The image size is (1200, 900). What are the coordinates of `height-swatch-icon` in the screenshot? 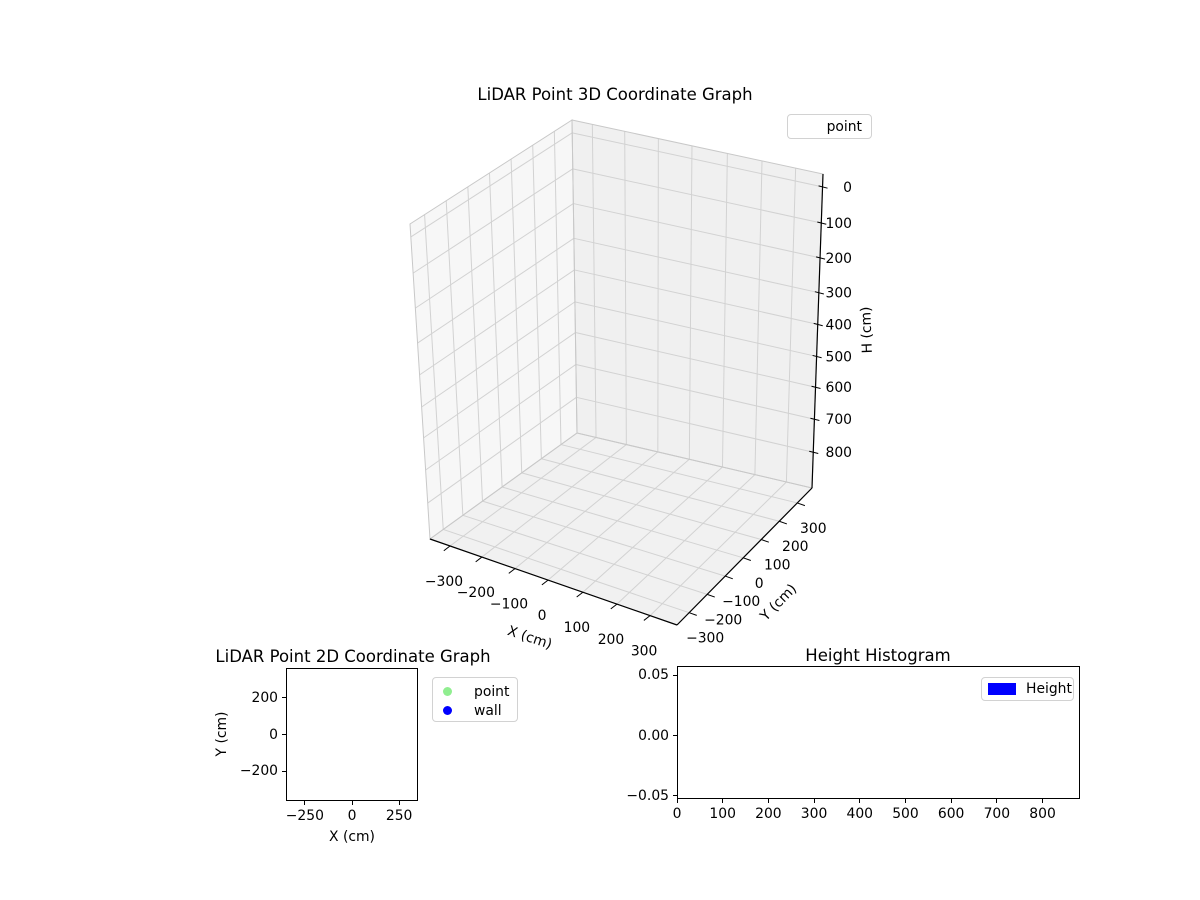 It's located at (1002, 689).